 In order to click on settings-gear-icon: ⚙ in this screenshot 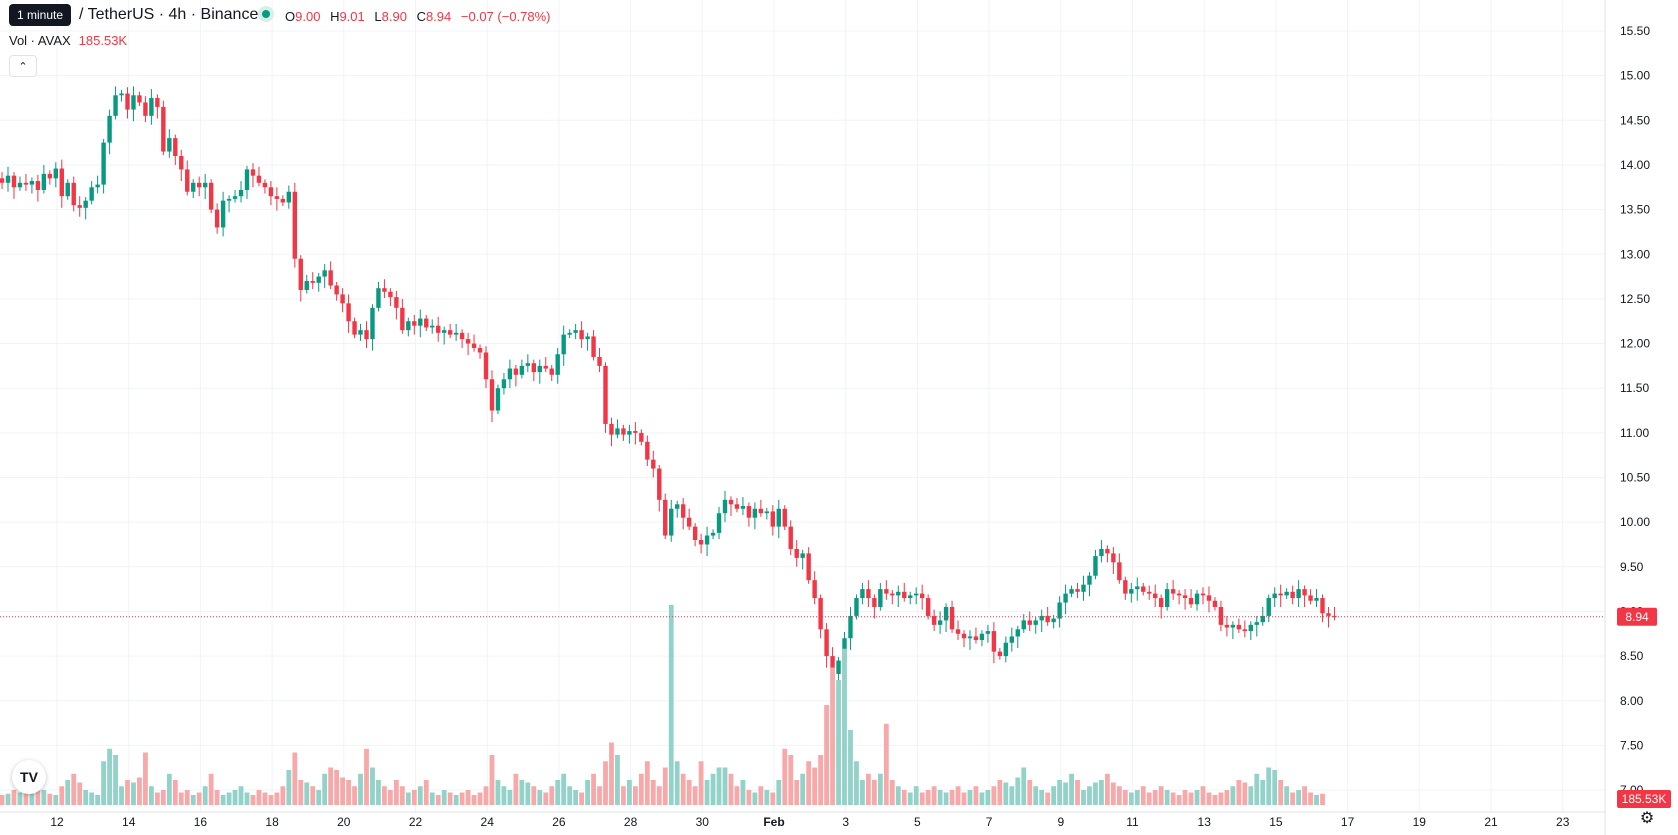, I will do `click(1647, 818)`.